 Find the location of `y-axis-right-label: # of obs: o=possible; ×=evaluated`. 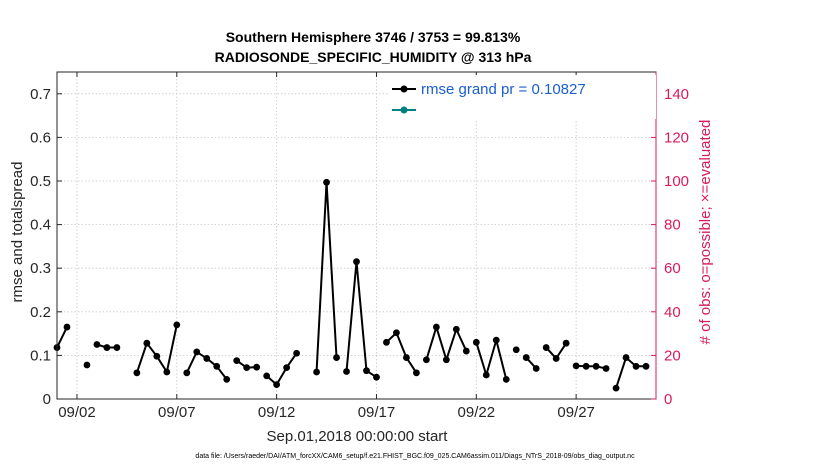

y-axis-right-label: # of obs: o=possible; ×=evaluated is located at coordinates (705, 232).